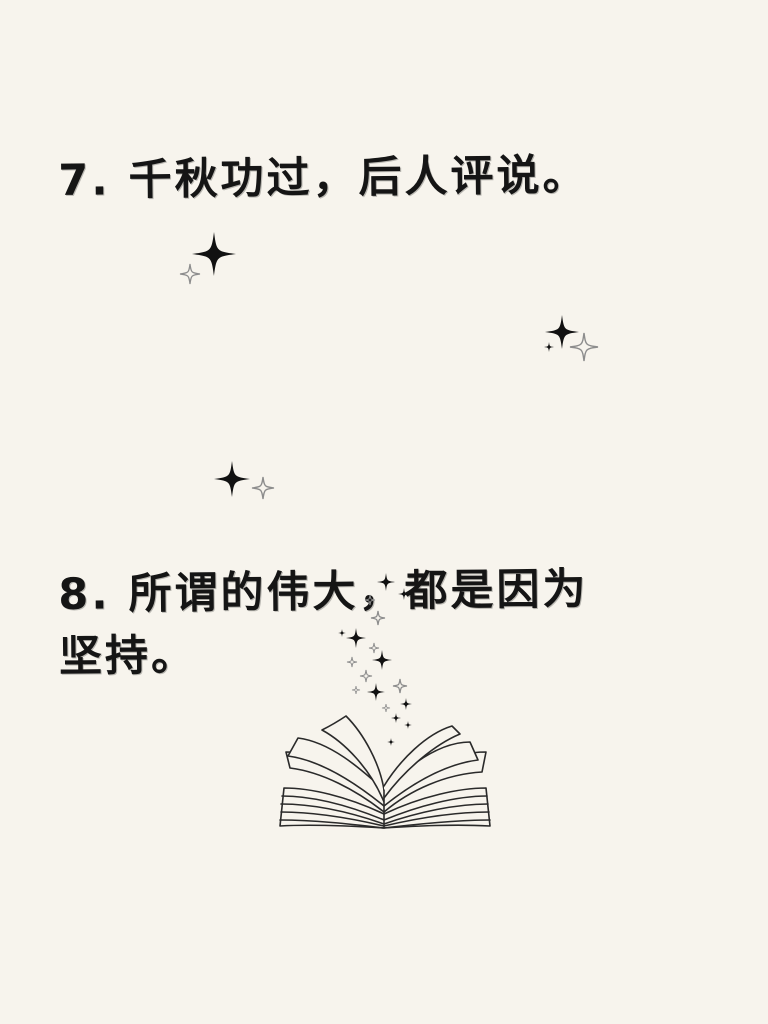 Image resolution: width=768 pixels, height=1024 pixels. Describe the element at coordinates (323, 623) in the screenshot. I see `quote-8: 8. 所谓的伟大，都是因为 坚持。` at that location.